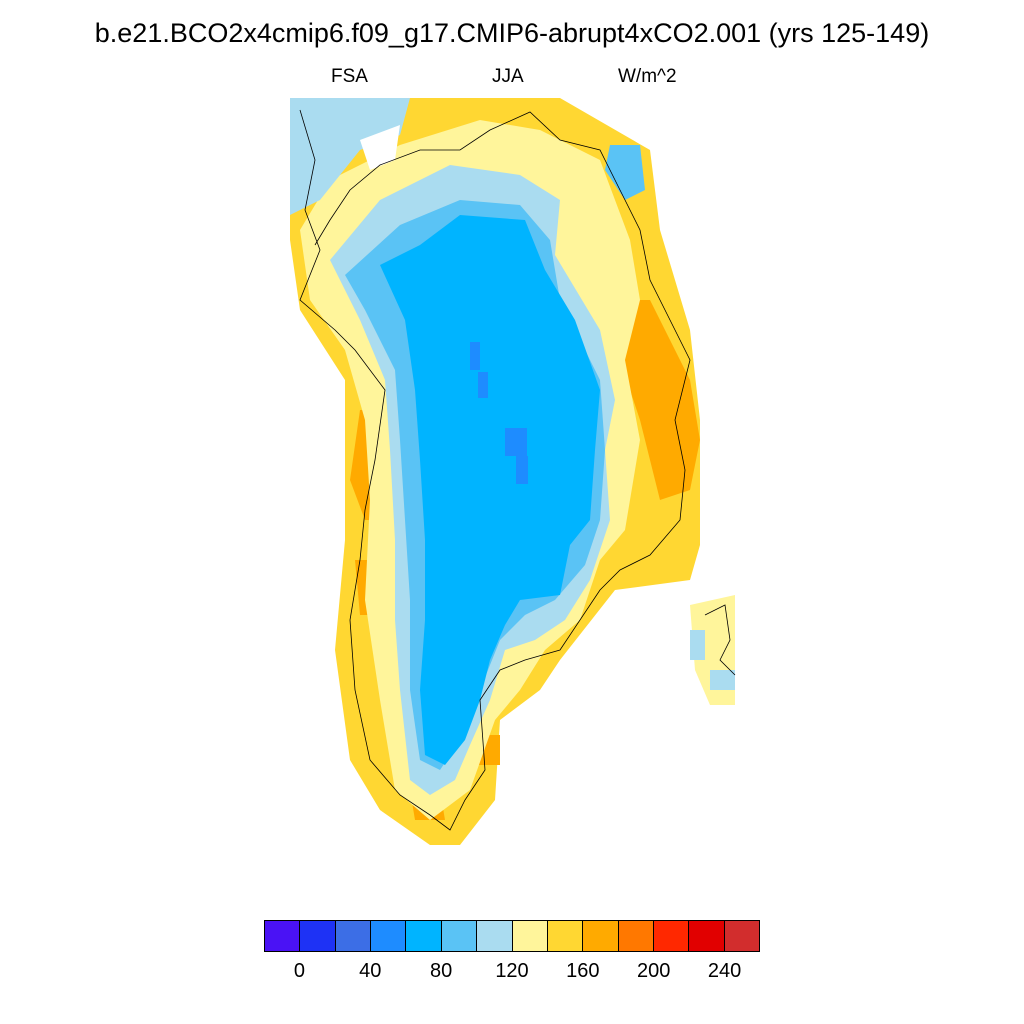 This screenshot has height=1024, width=1024. Describe the element at coordinates (490, 490) in the screenshot. I see `interior-ice` at that location.